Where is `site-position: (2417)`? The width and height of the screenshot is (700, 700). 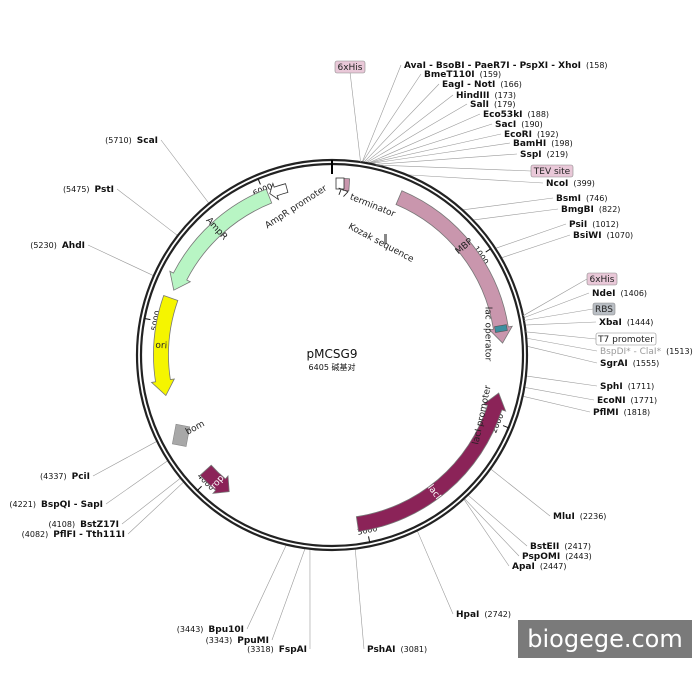 site-position: (2417) is located at coordinates (577, 546).